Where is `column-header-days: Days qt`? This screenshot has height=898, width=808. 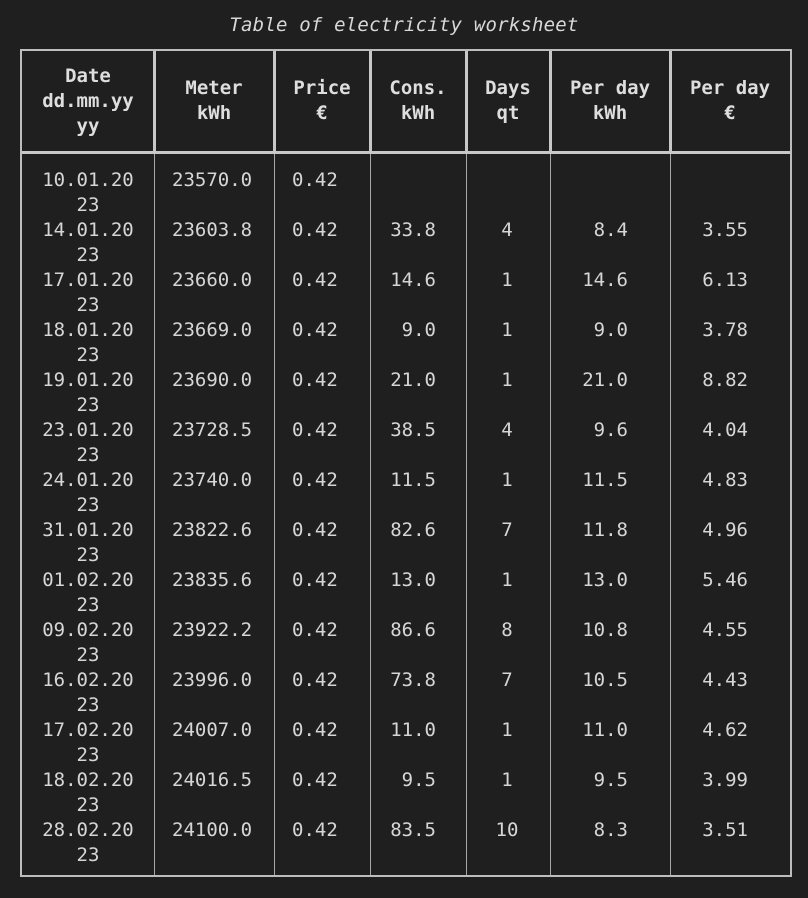 column-header-days: Days qt is located at coordinates (508, 101).